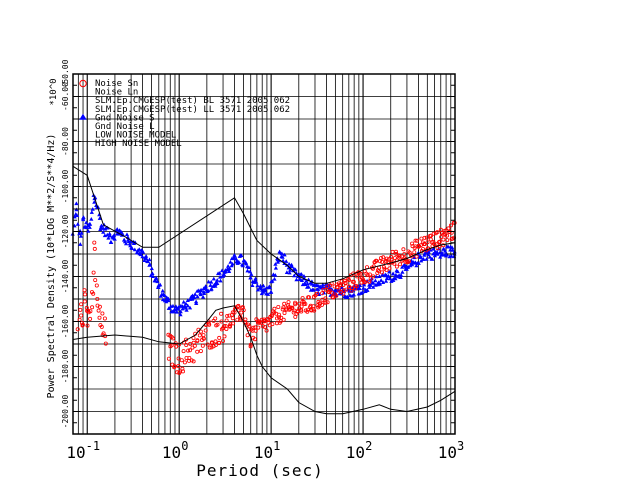  Describe the element at coordinates (368, 446) in the screenshot. I see `x-tick-exponent: 2` at that location.